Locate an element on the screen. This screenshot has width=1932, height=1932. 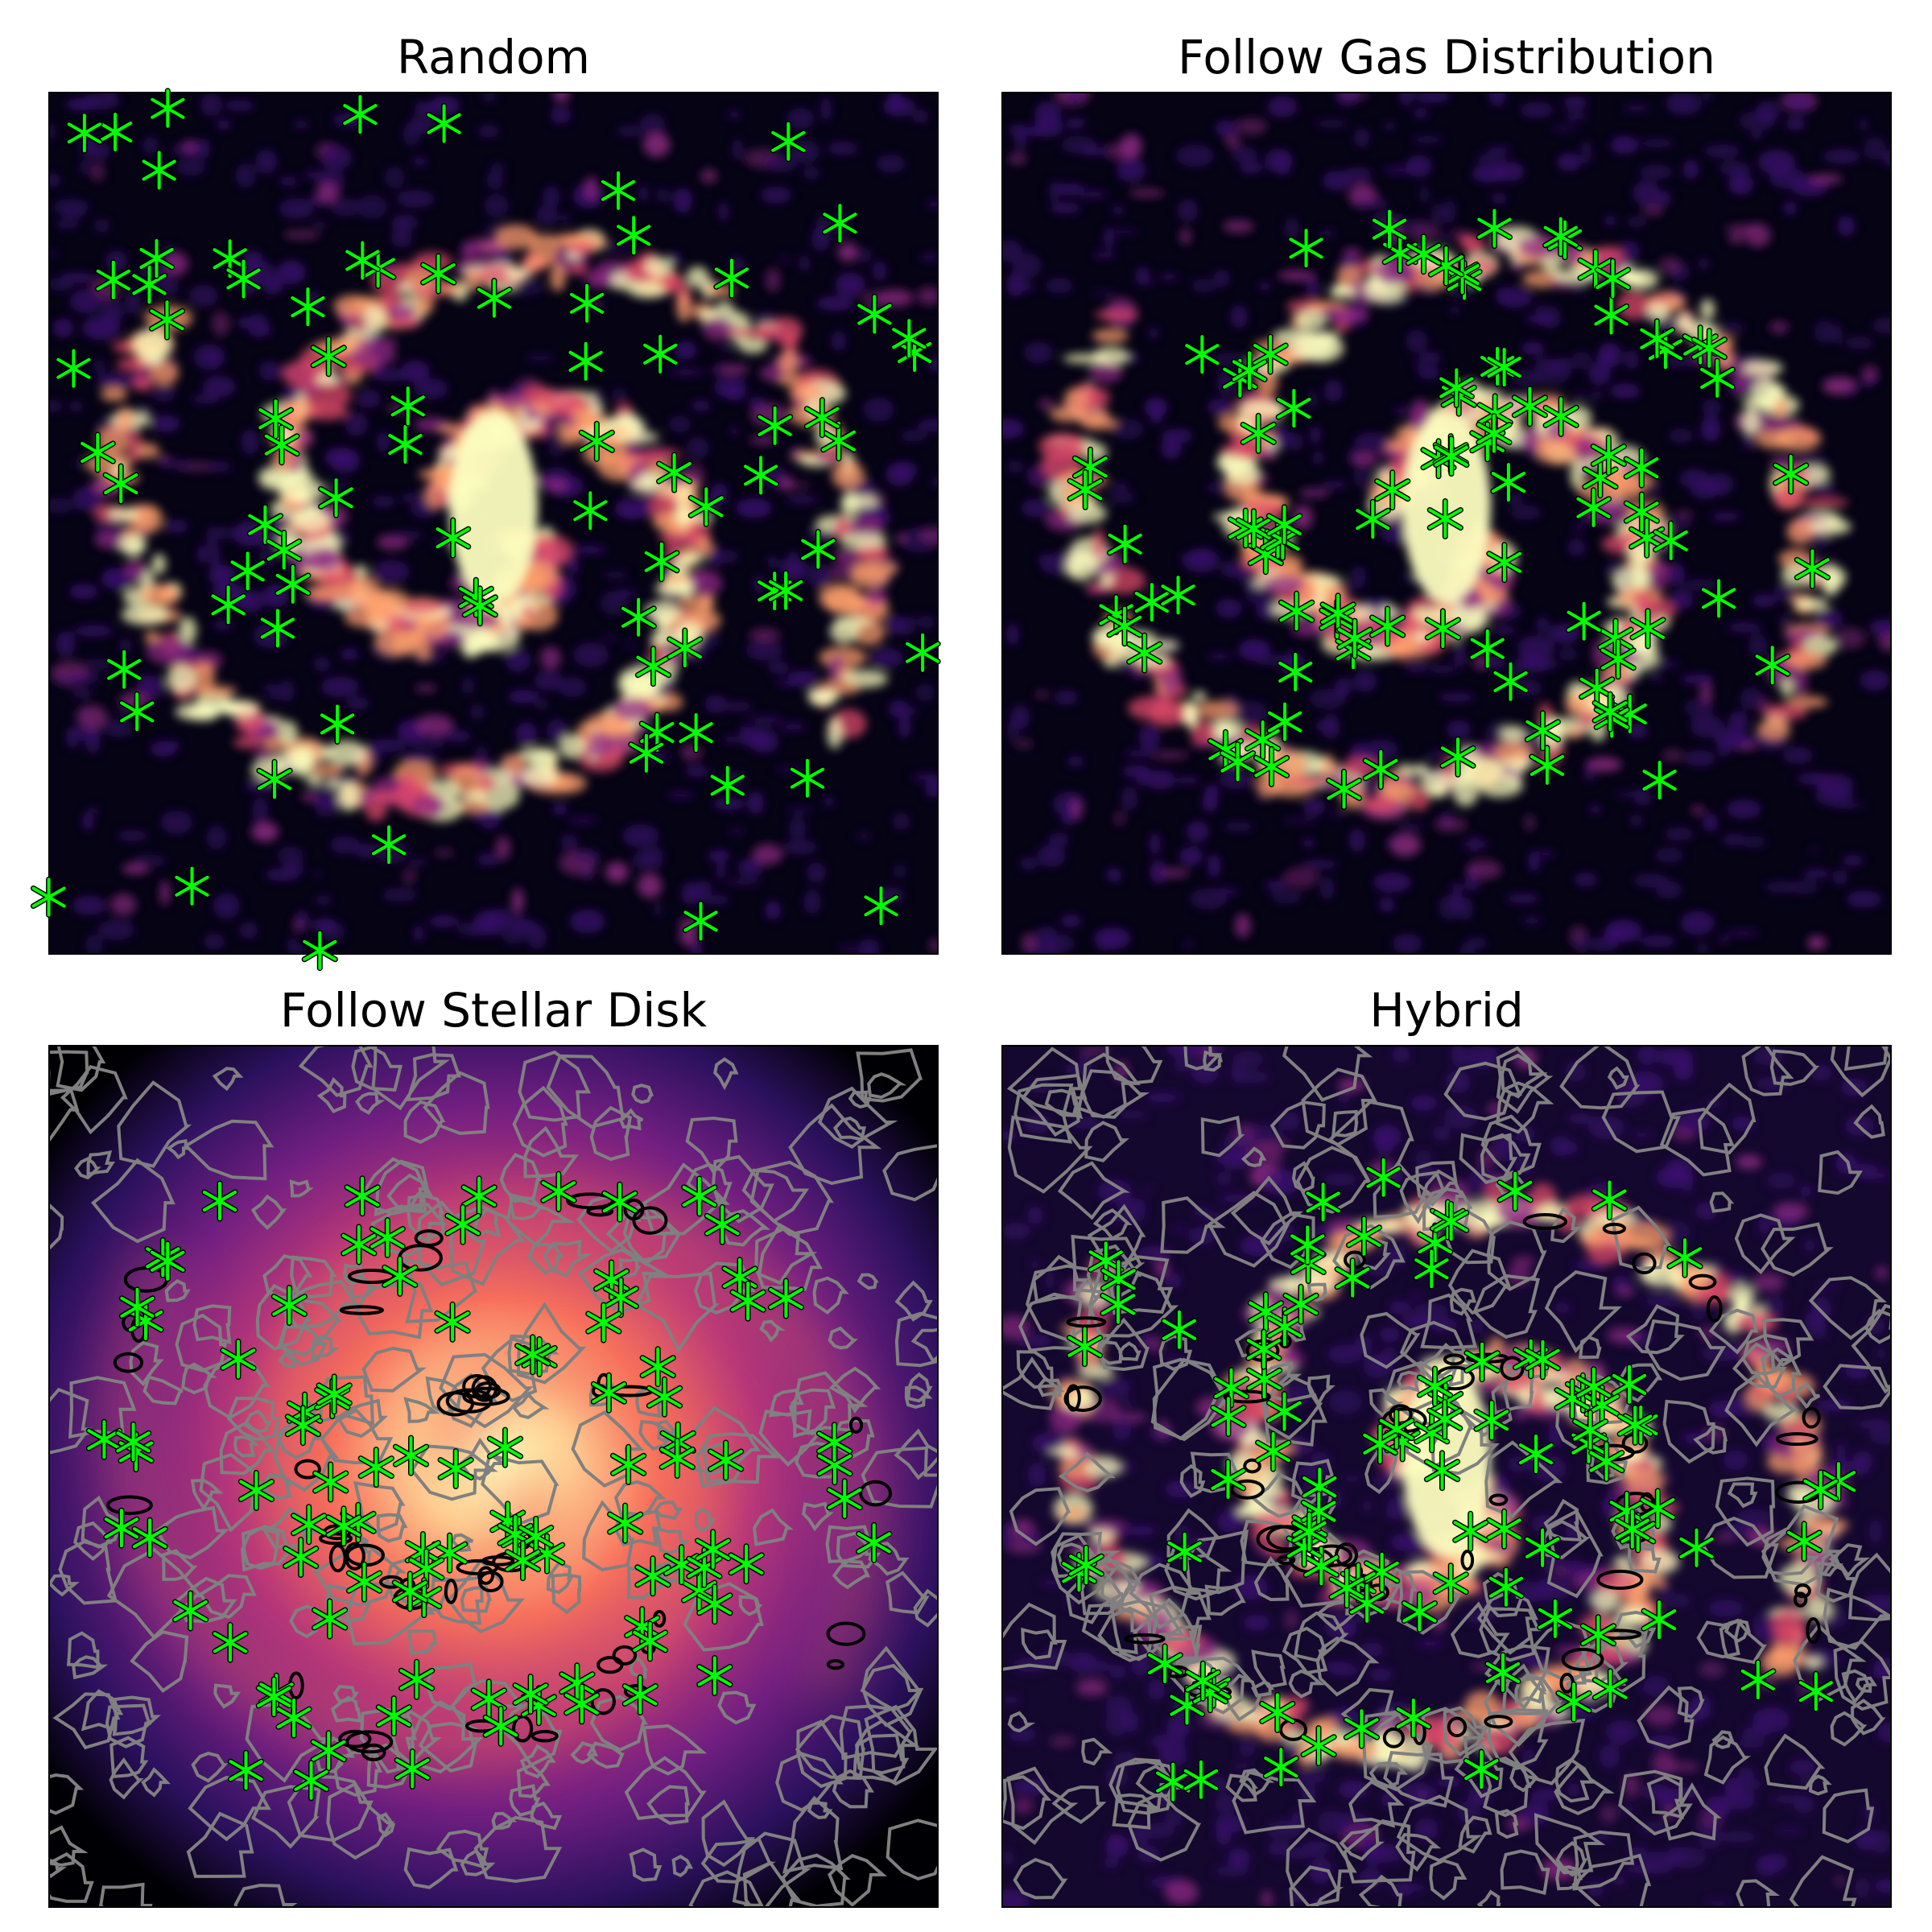
panel-title: Follow Stellar Disk is located at coordinates (493, 1010).